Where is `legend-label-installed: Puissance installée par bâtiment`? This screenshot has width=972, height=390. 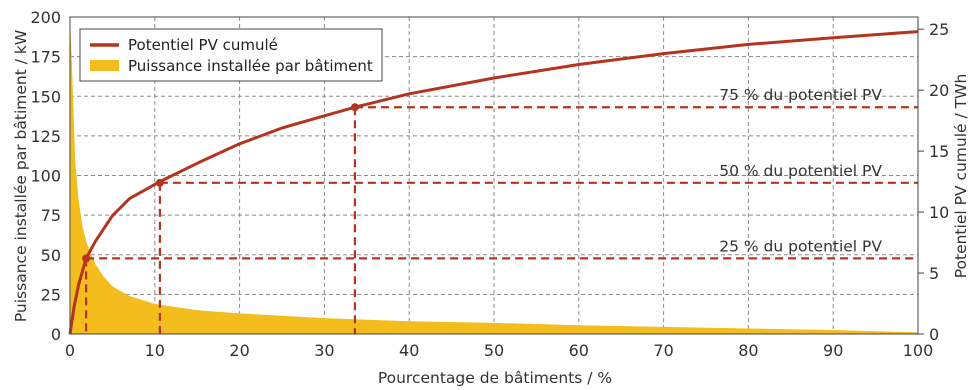
legend-label-installed: Puissance installée par bâtiment is located at coordinates (250, 66).